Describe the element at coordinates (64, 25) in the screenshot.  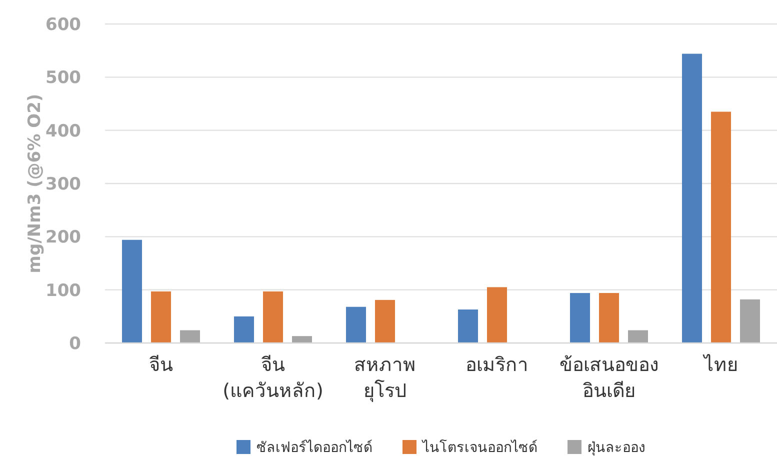
I see `y-tick-label: 600` at that location.